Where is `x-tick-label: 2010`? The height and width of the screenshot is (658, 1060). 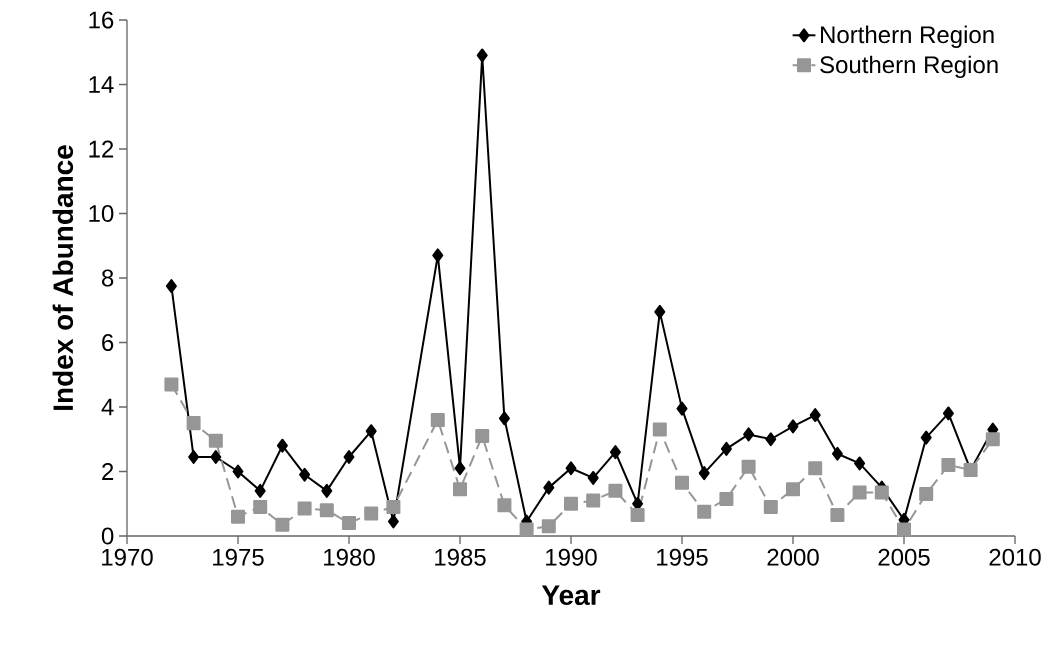
x-tick-label: 2010 is located at coordinates (1015, 557).